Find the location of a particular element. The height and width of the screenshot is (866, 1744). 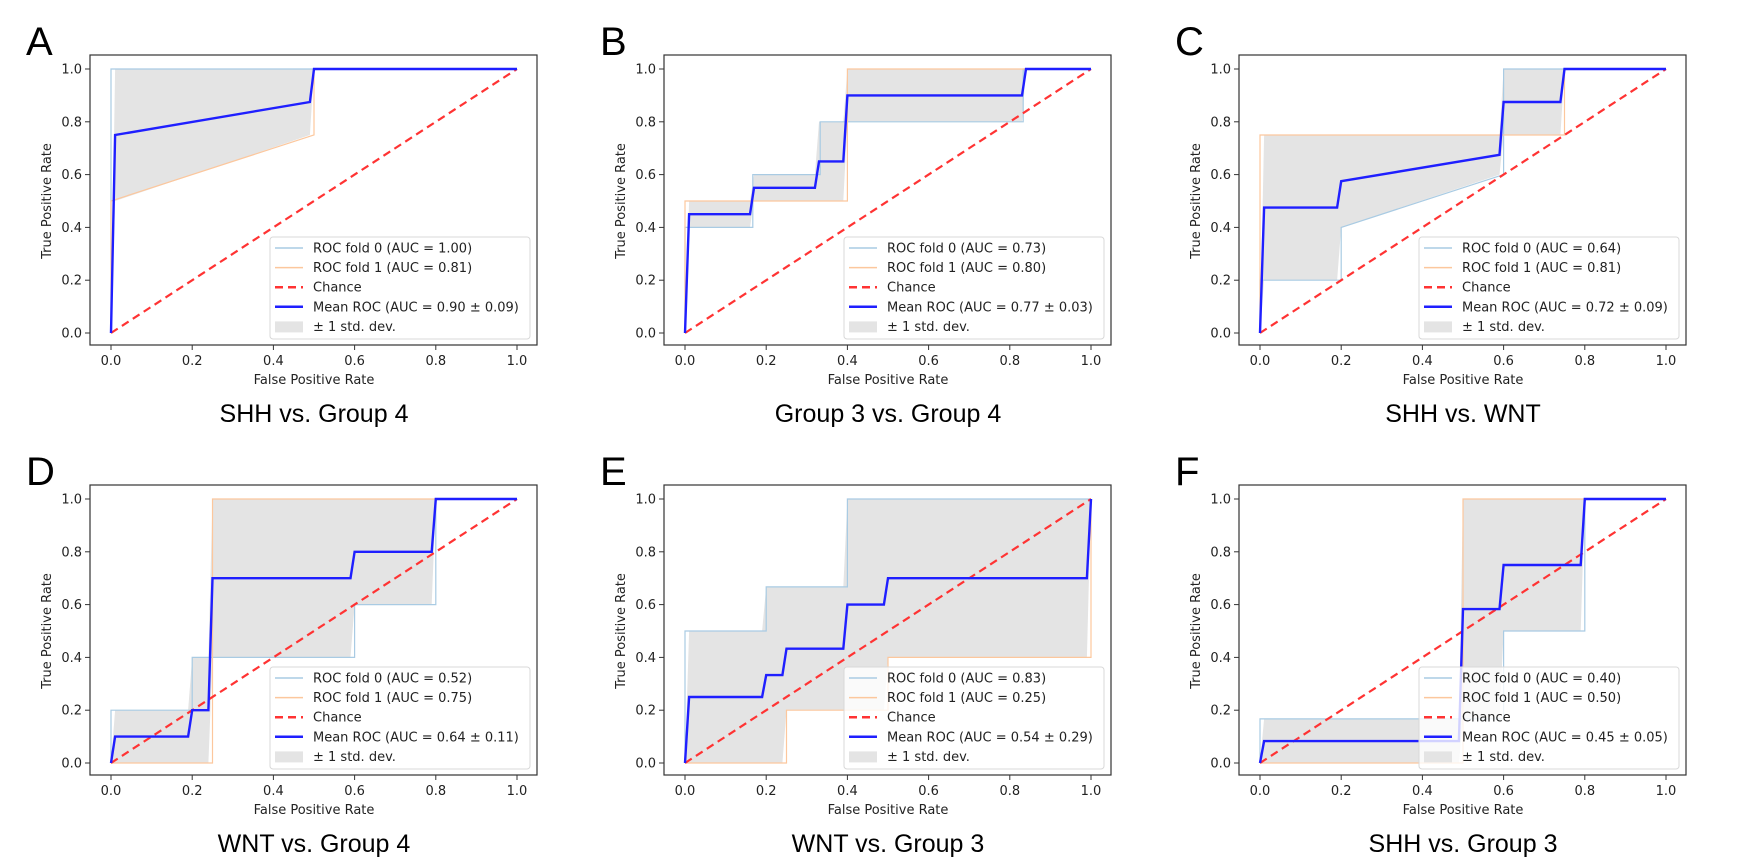

panel-letter: E is located at coordinates (613, 472).